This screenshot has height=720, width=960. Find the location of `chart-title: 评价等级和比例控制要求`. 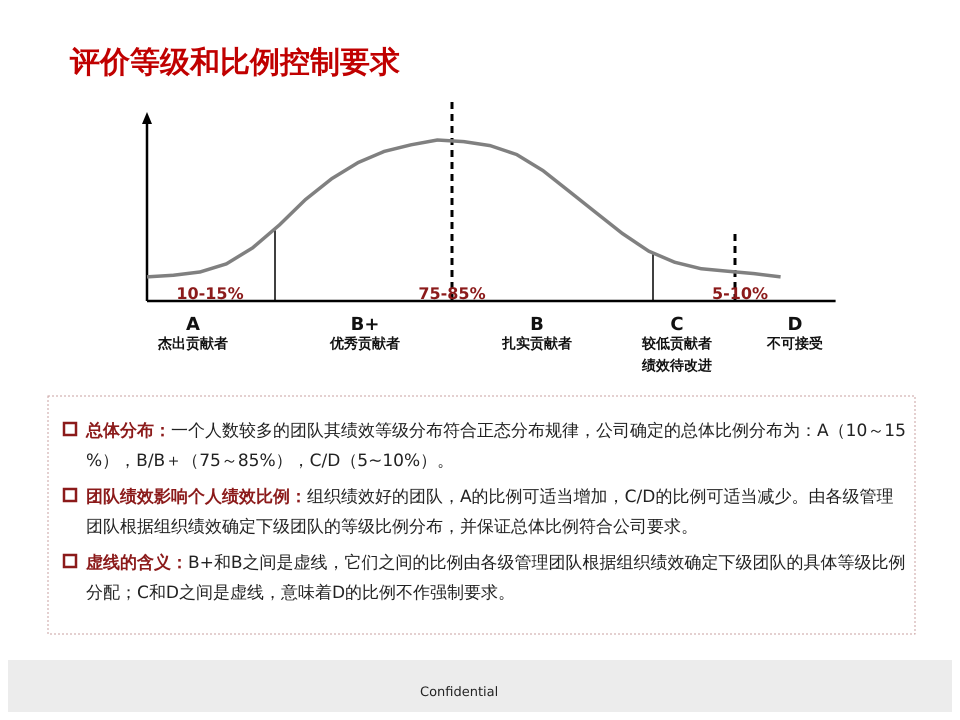

chart-title: 评价等级和比例控制要求 is located at coordinates (234, 62).